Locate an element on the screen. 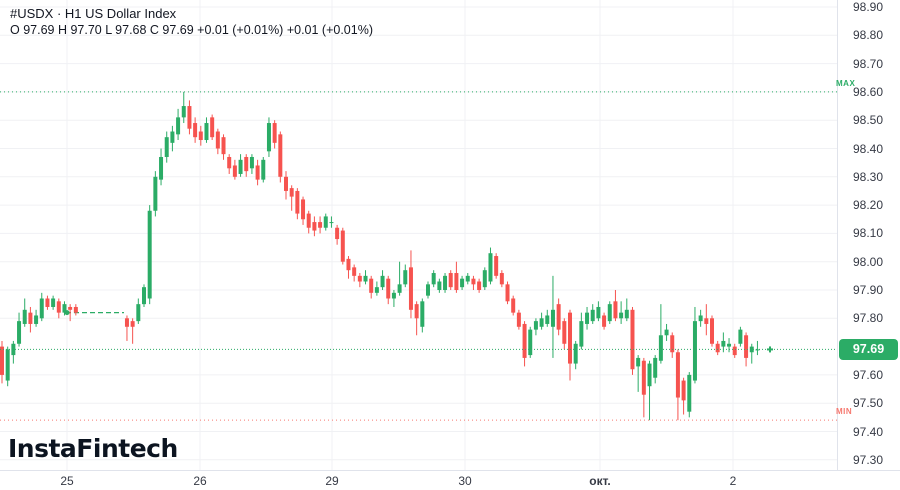  time-tick-label: 2 is located at coordinates (733, 481).